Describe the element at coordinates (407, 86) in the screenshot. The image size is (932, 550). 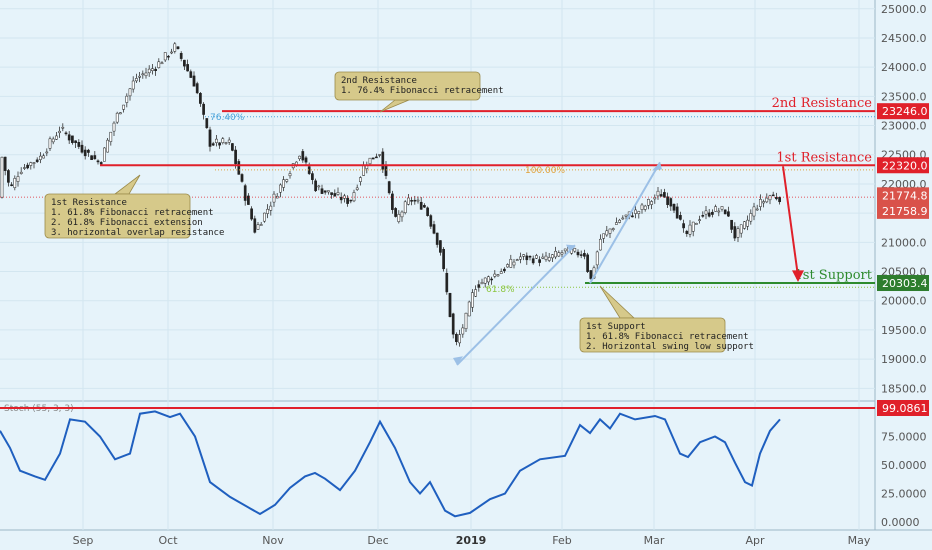
I see `note-box` at that location.